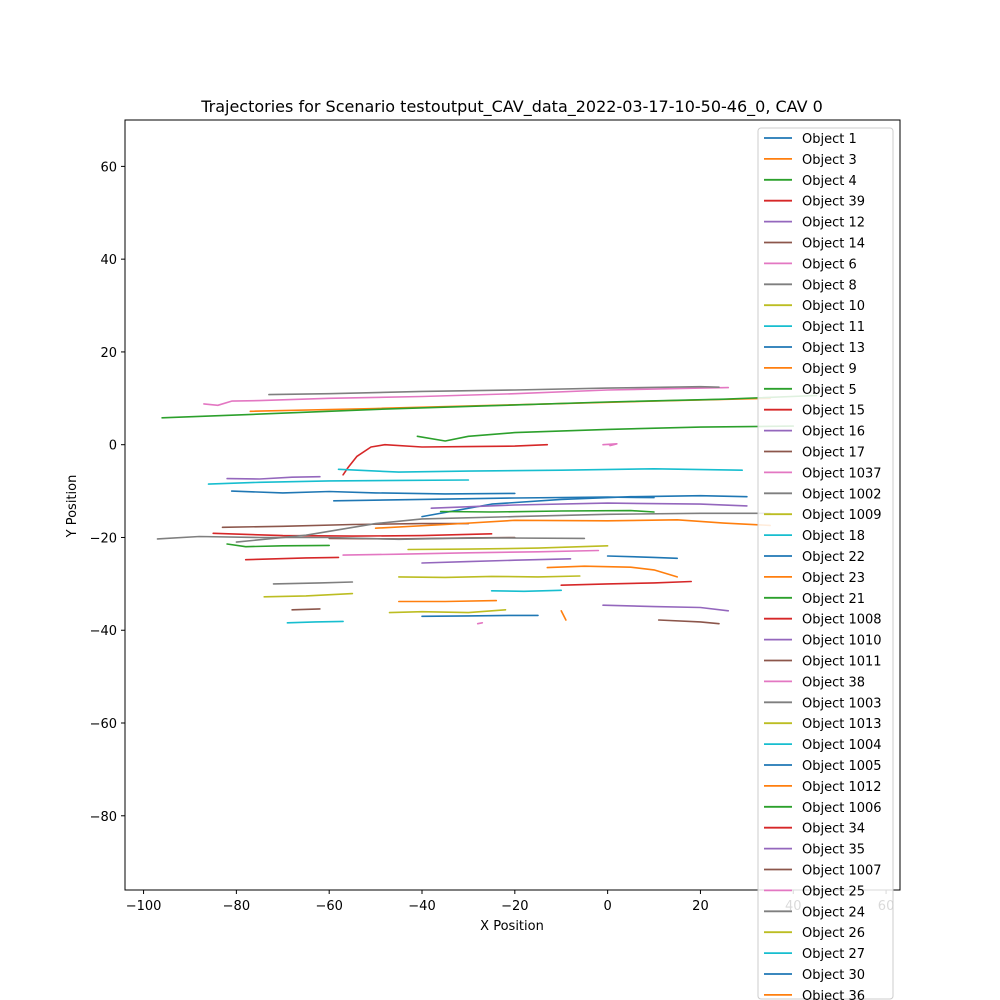 The image size is (1000, 1000). Describe the element at coordinates (72, 507) in the screenshot. I see `y-axis-label: Y Position` at that location.